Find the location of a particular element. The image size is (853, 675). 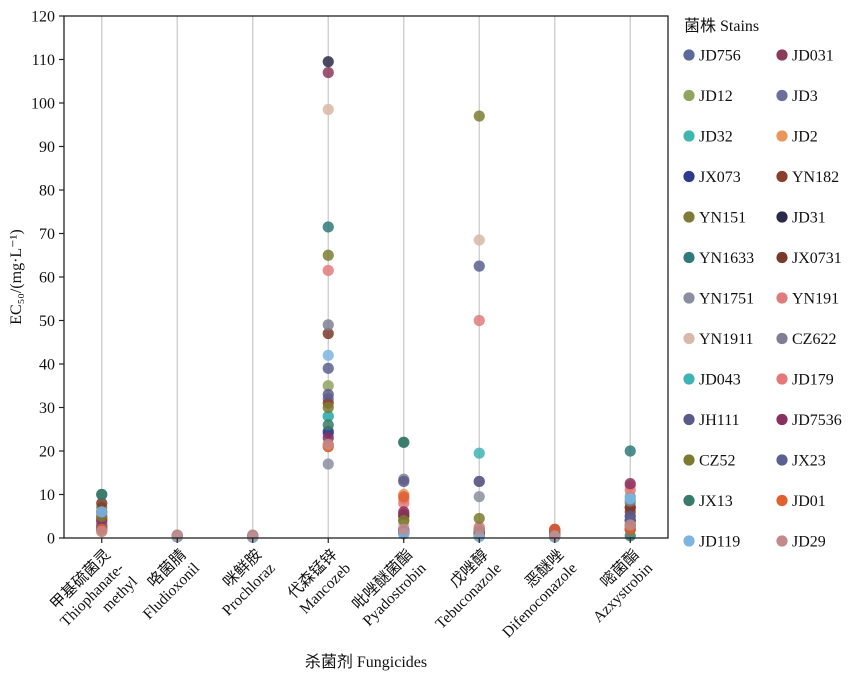

legend-marker-JD031 is located at coordinates (782, 55).